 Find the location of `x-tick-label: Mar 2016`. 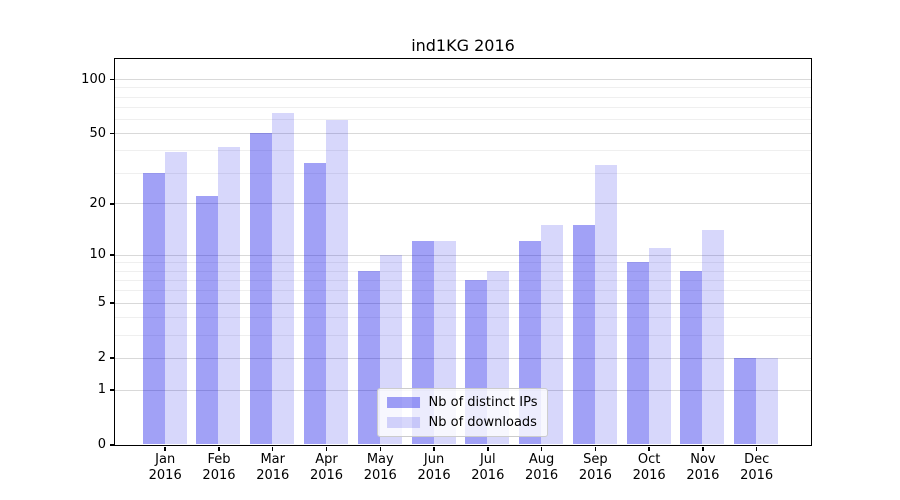

x-tick-label: Mar 2016 is located at coordinates (273, 468).